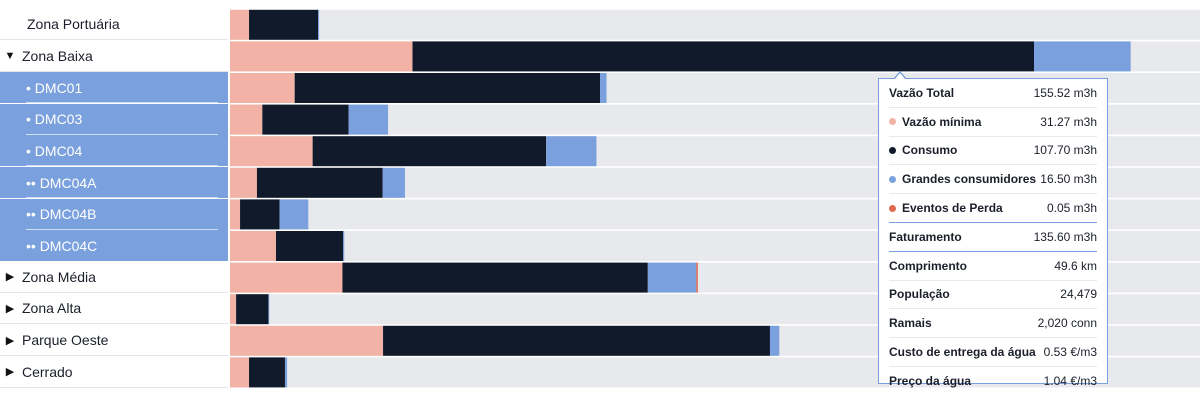  What do you see at coordinates (925, 237) in the screenshot?
I see `tooltip-label: Faturamento` at bounding box center [925, 237].